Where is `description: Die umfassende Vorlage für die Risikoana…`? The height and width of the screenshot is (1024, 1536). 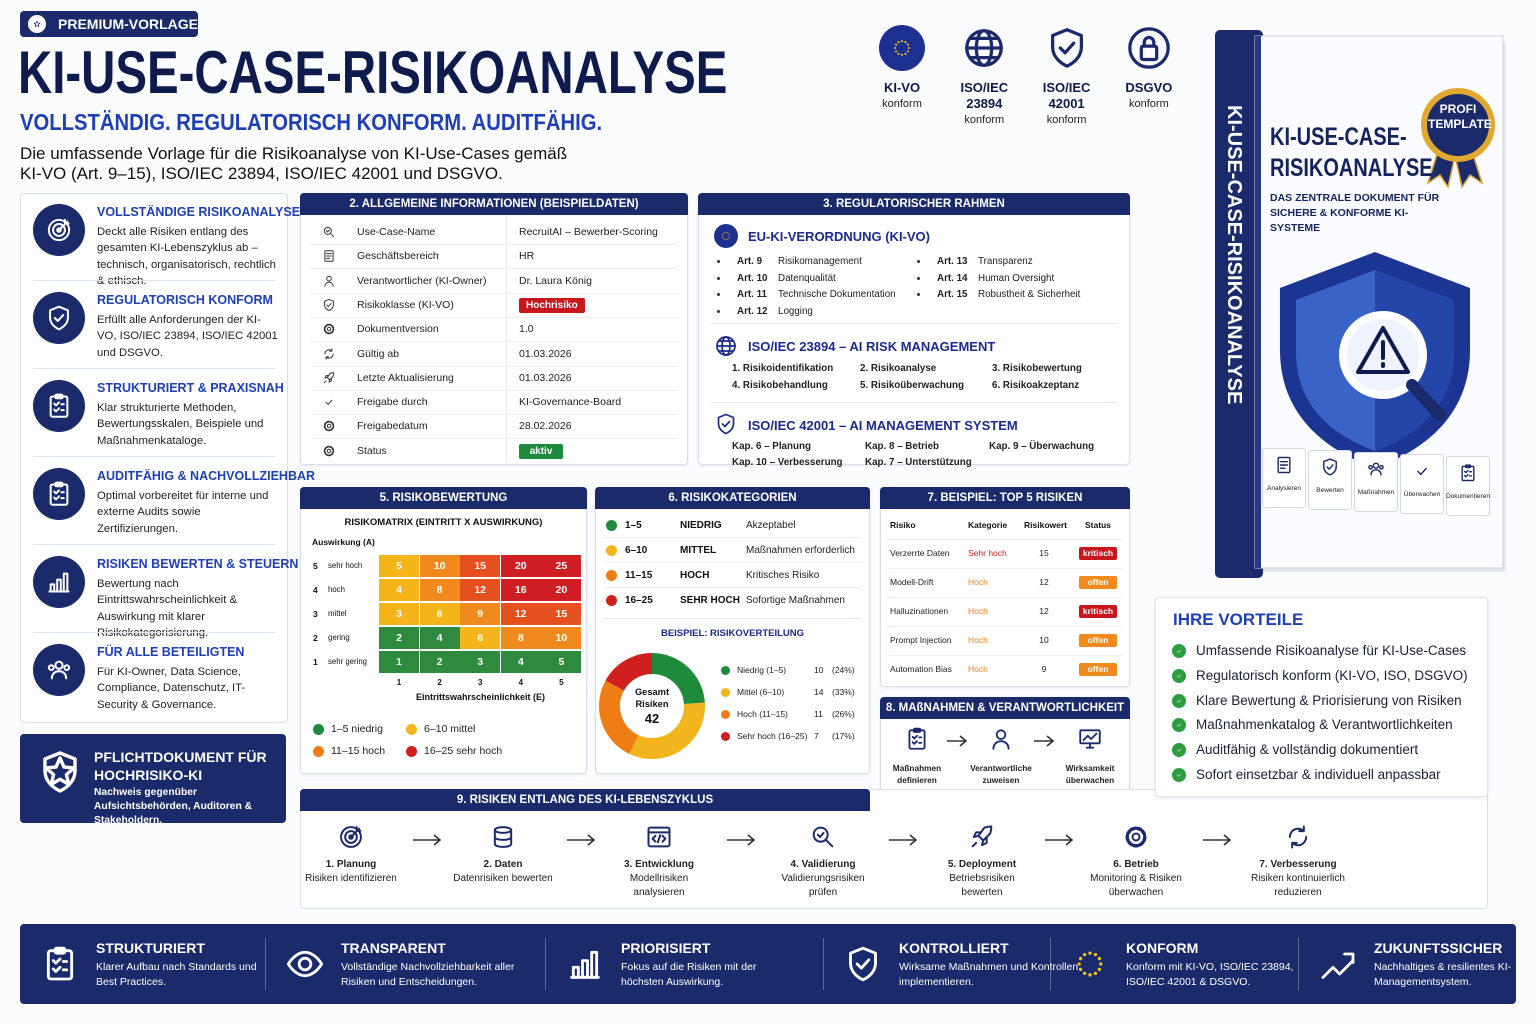
description: Die umfassende Vorlage für die Risikoana… is located at coordinates (294, 153).